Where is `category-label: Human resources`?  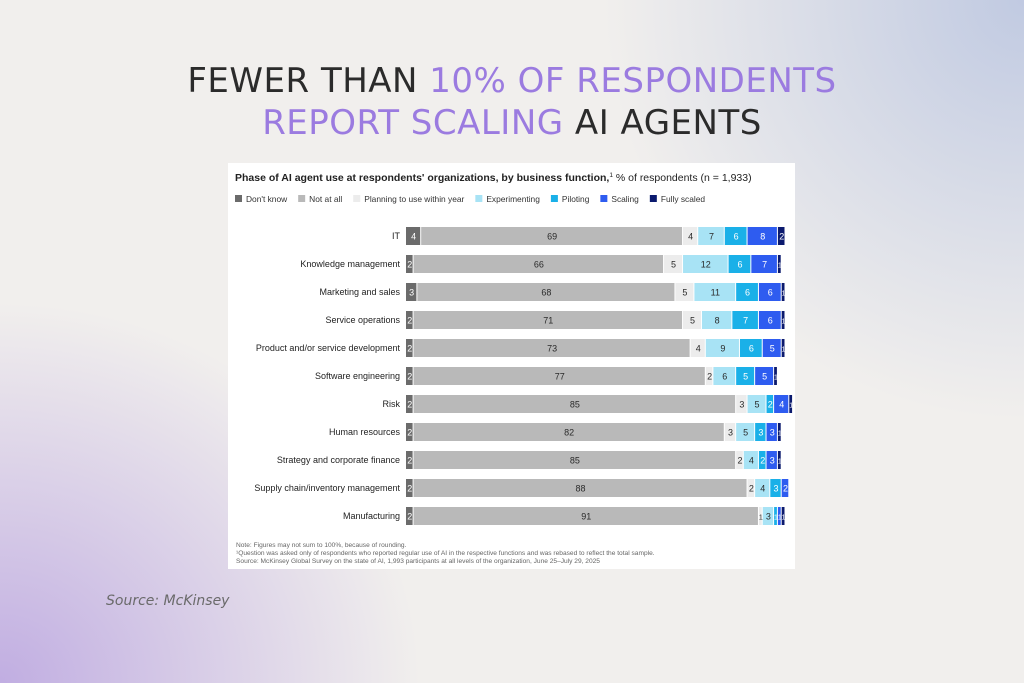 category-label: Human resources is located at coordinates (365, 432).